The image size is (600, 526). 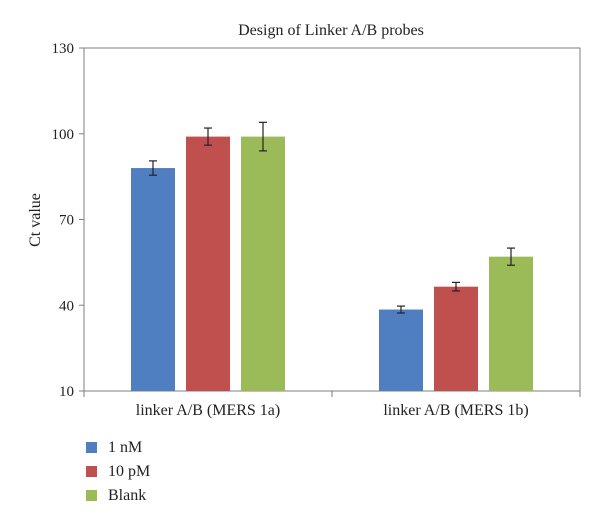 I want to click on y-axis-label: Ct value, so click(x=35, y=220).